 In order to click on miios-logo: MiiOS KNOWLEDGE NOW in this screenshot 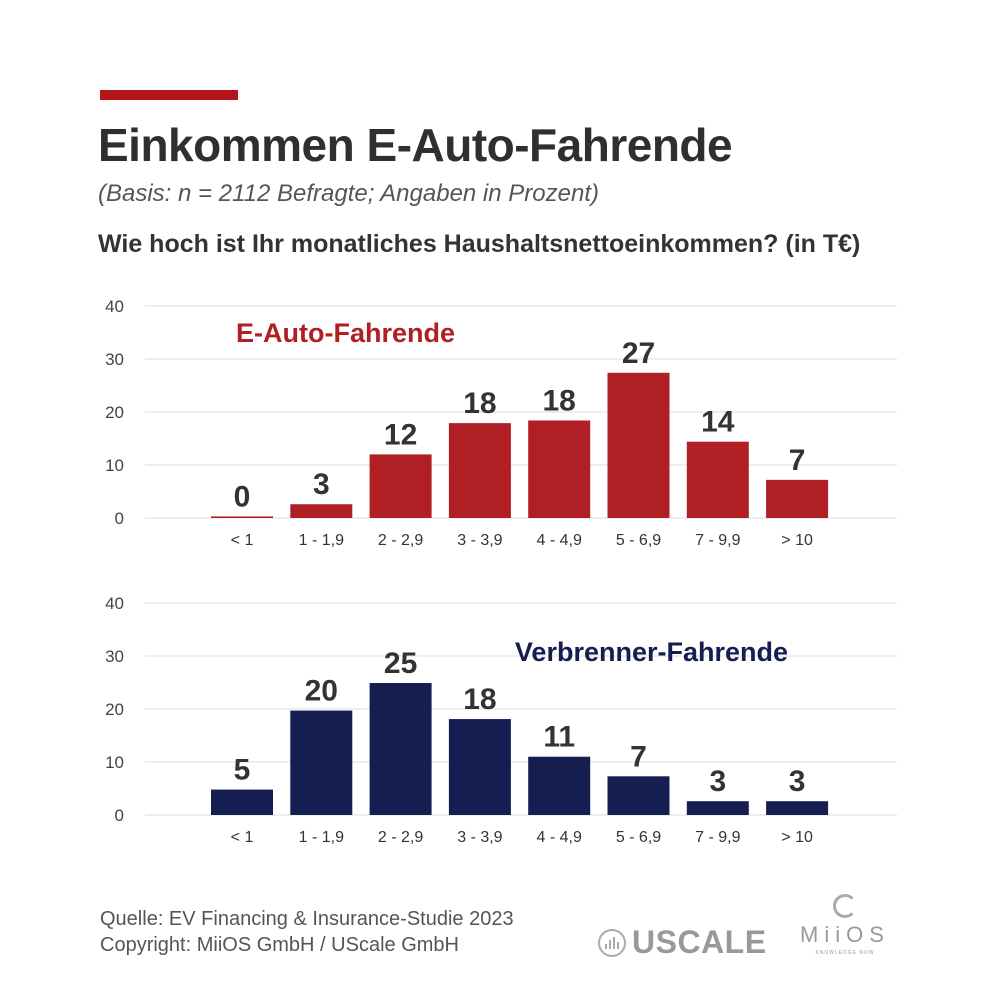, I will do `click(845, 925)`.